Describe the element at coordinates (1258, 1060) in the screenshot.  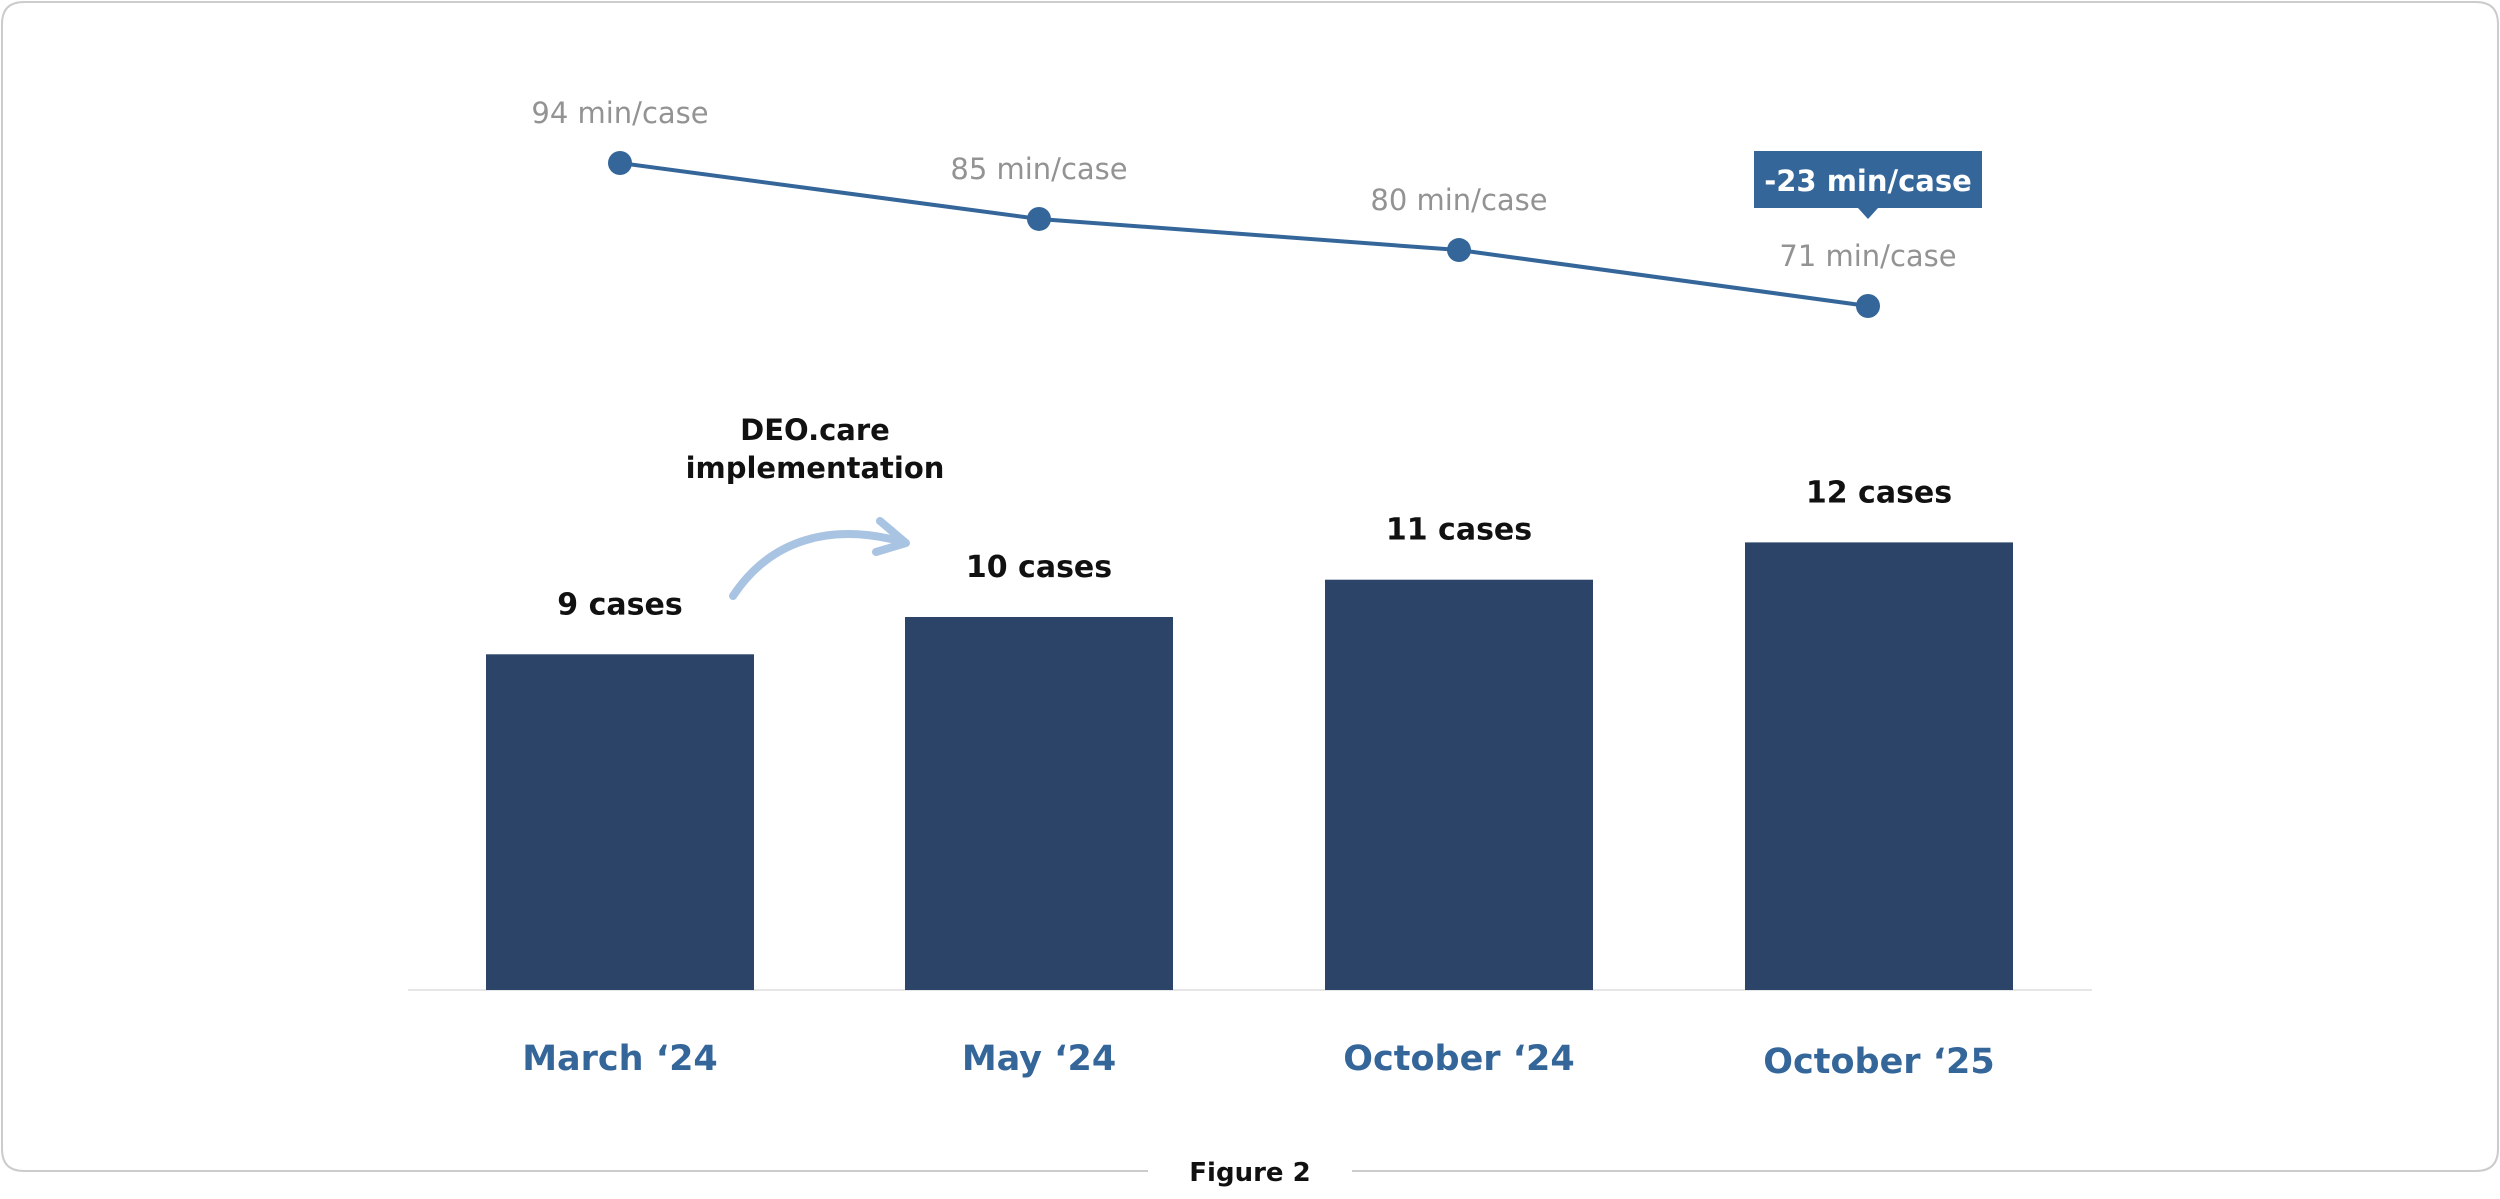
I see `category-labels-layer: March ‘24 May ‘24 October ‘24 October ‘25` at that location.